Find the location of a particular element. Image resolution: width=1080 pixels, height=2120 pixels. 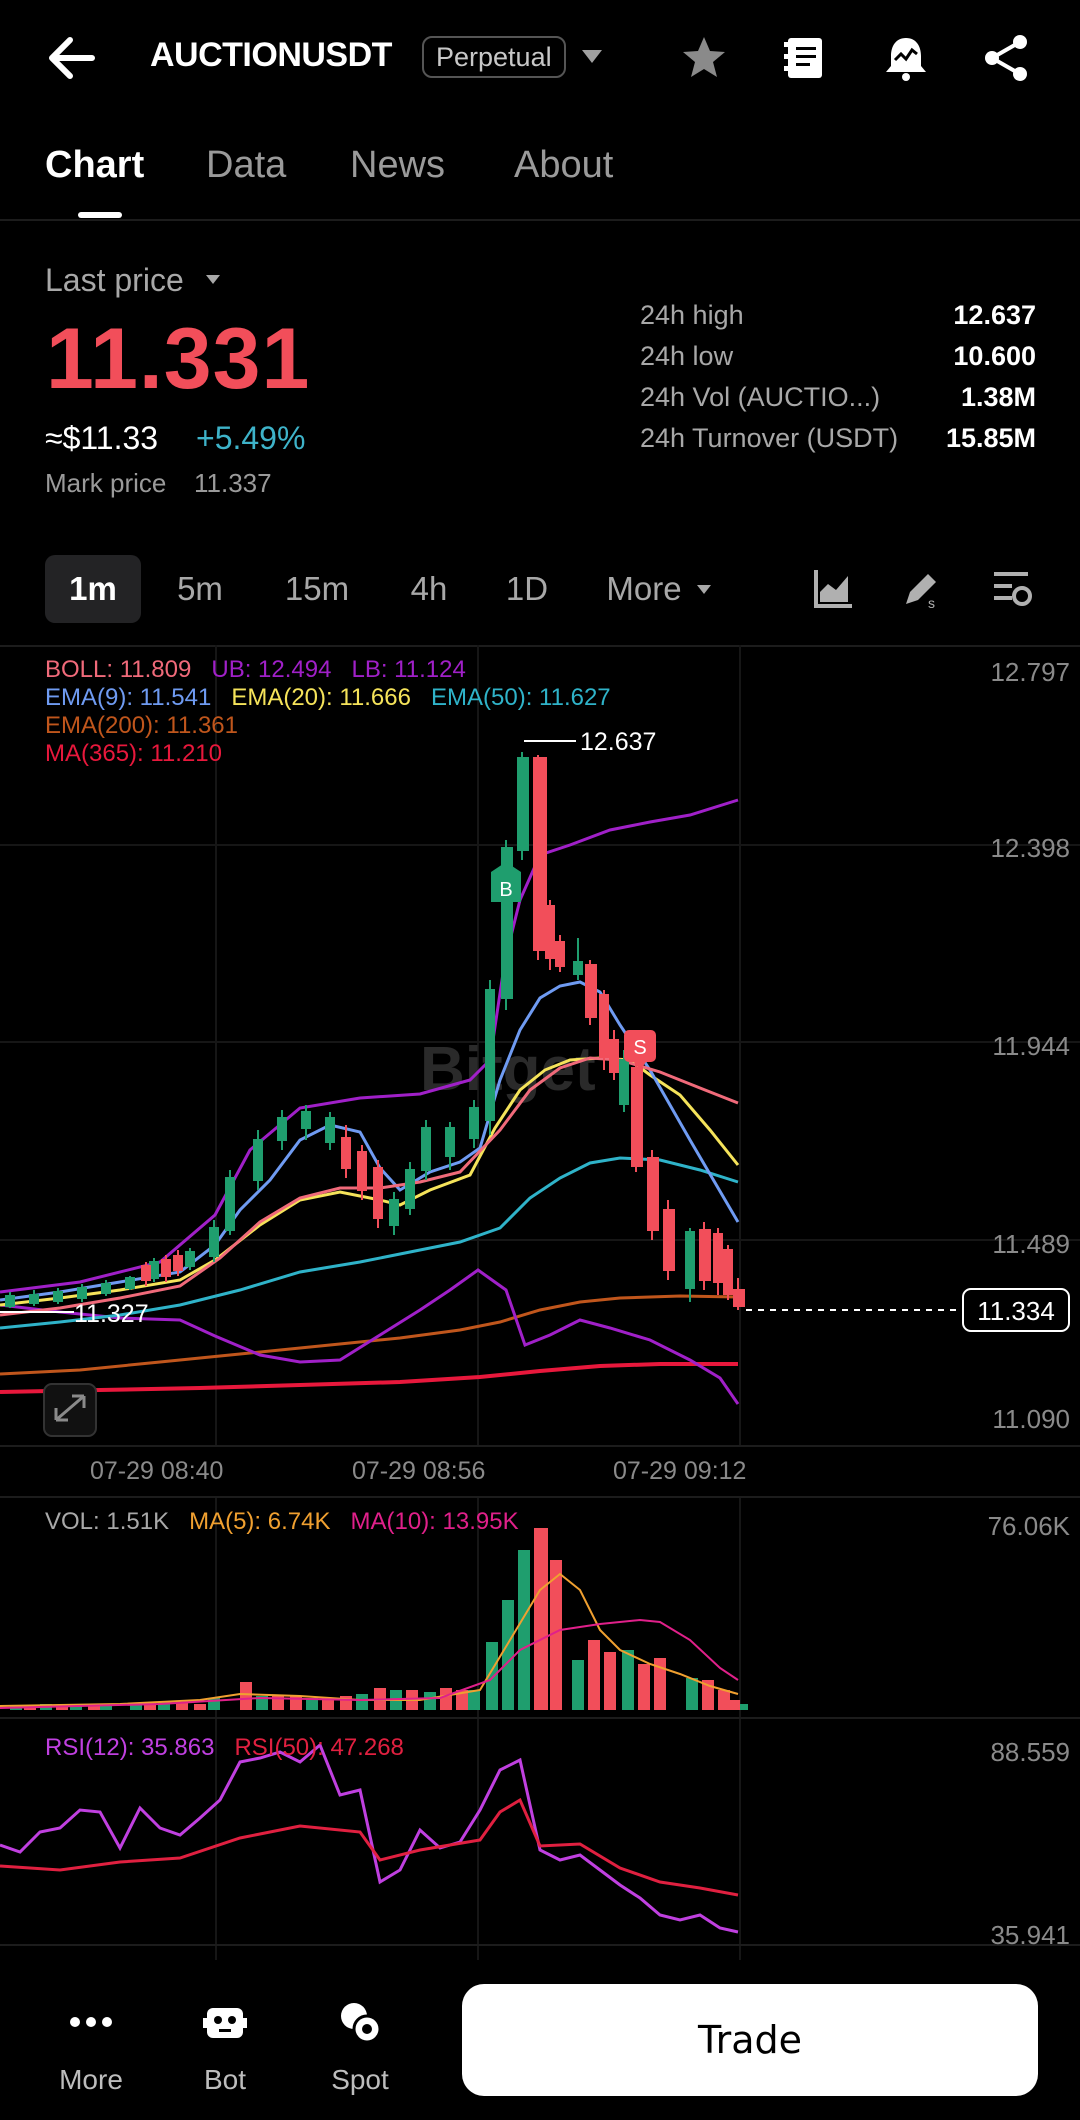

interval-divider is located at coordinates (540, 646).